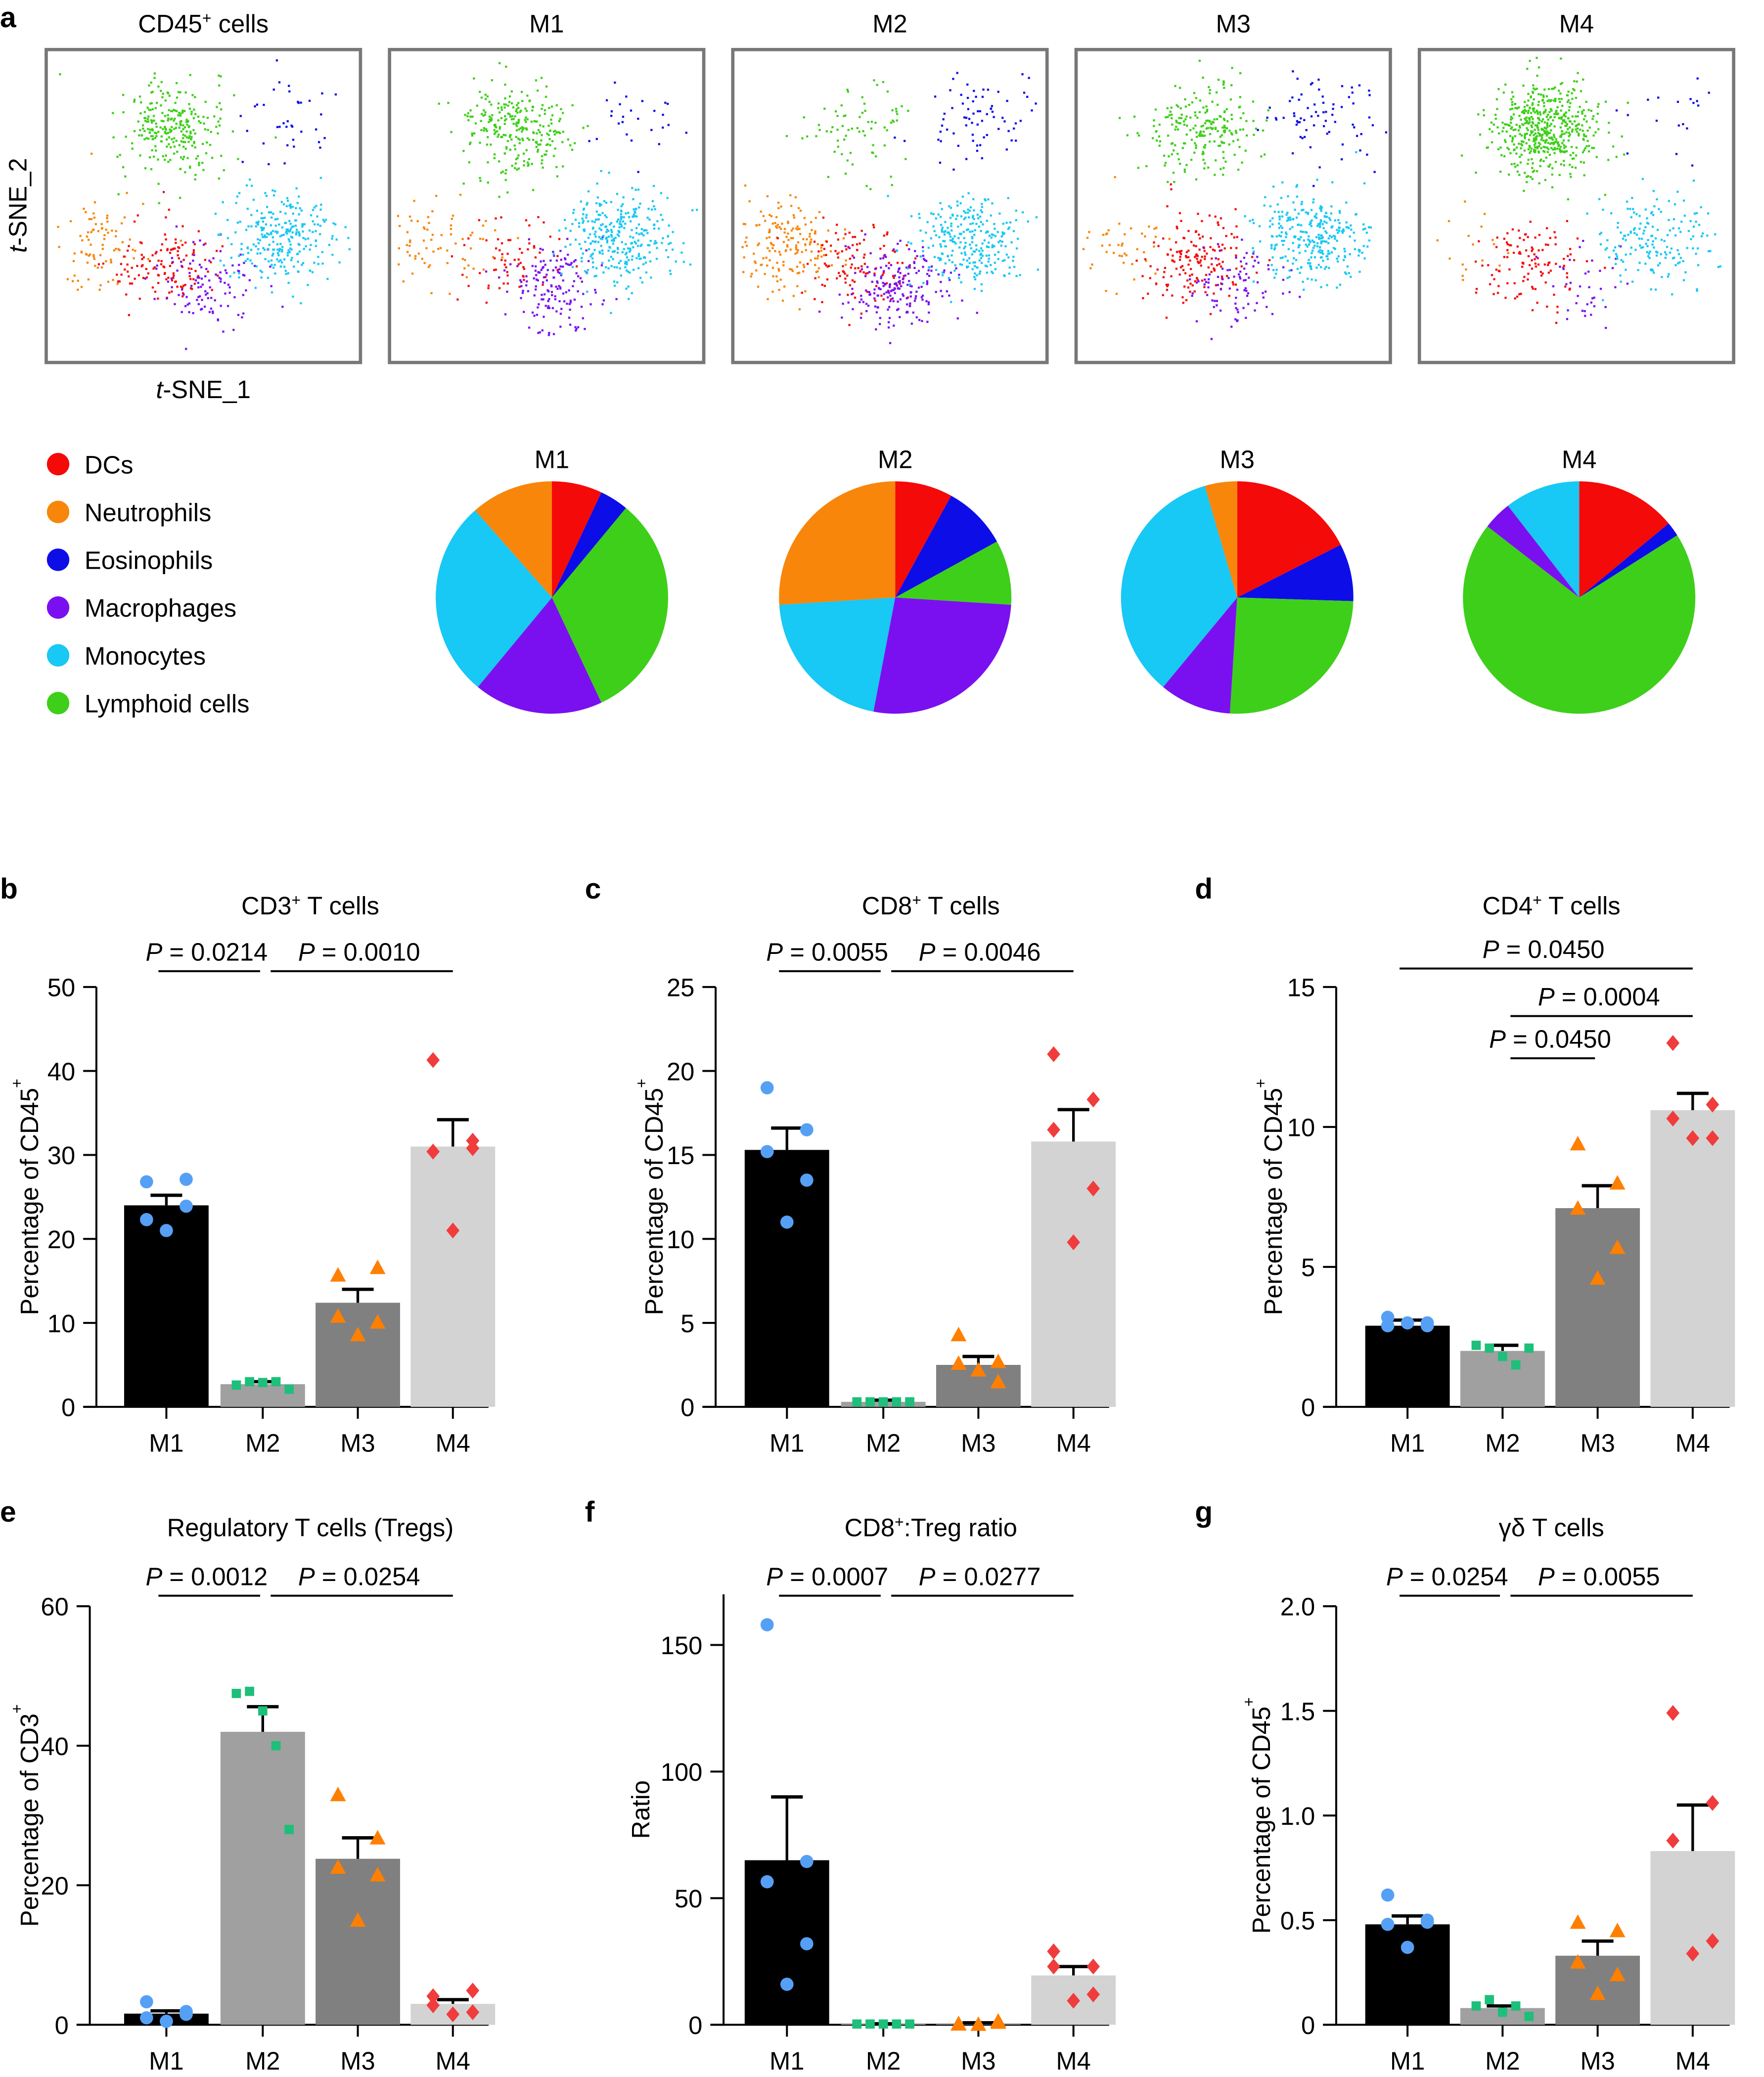 This screenshot has width=1764, height=2077. Describe the element at coordinates (883, 2061) in the screenshot. I see `x-tick-label: M2` at that location.